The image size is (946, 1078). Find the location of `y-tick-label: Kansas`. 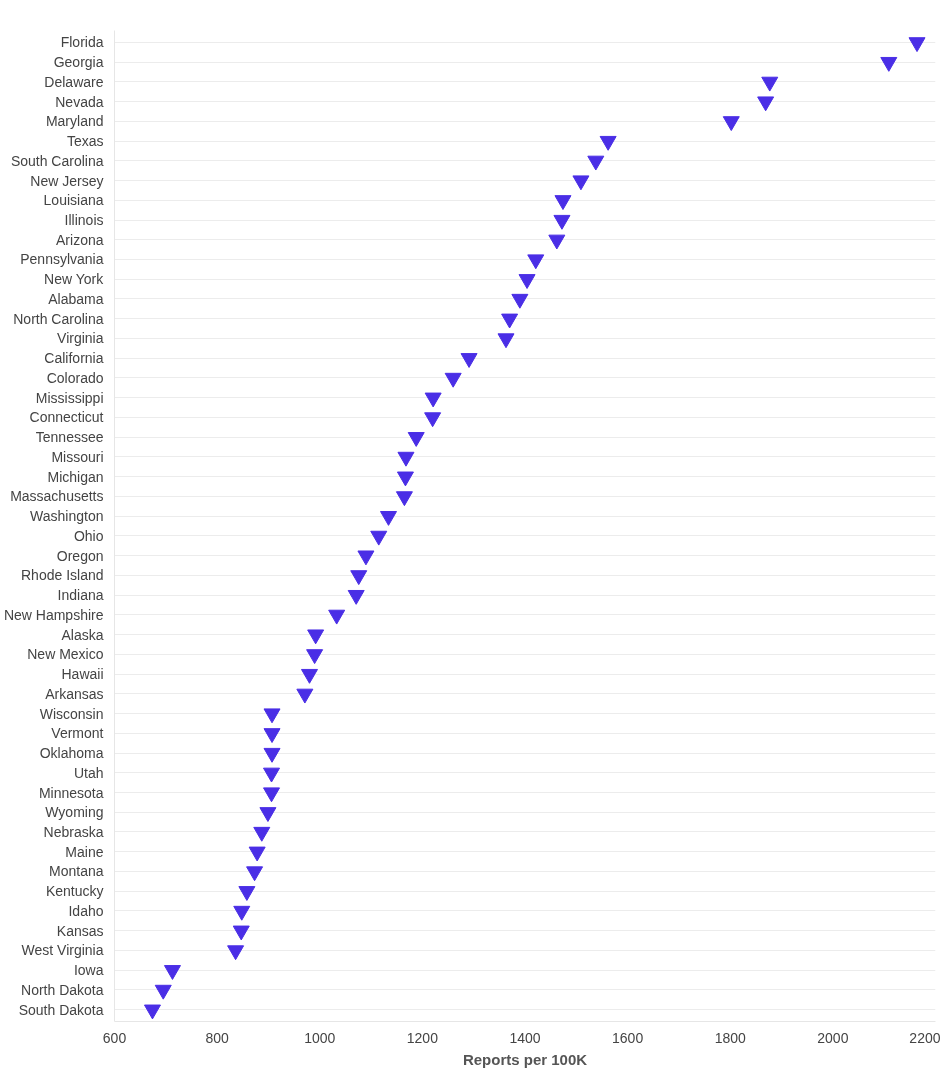

y-tick-label: Kansas is located at coordinates (80, 930).